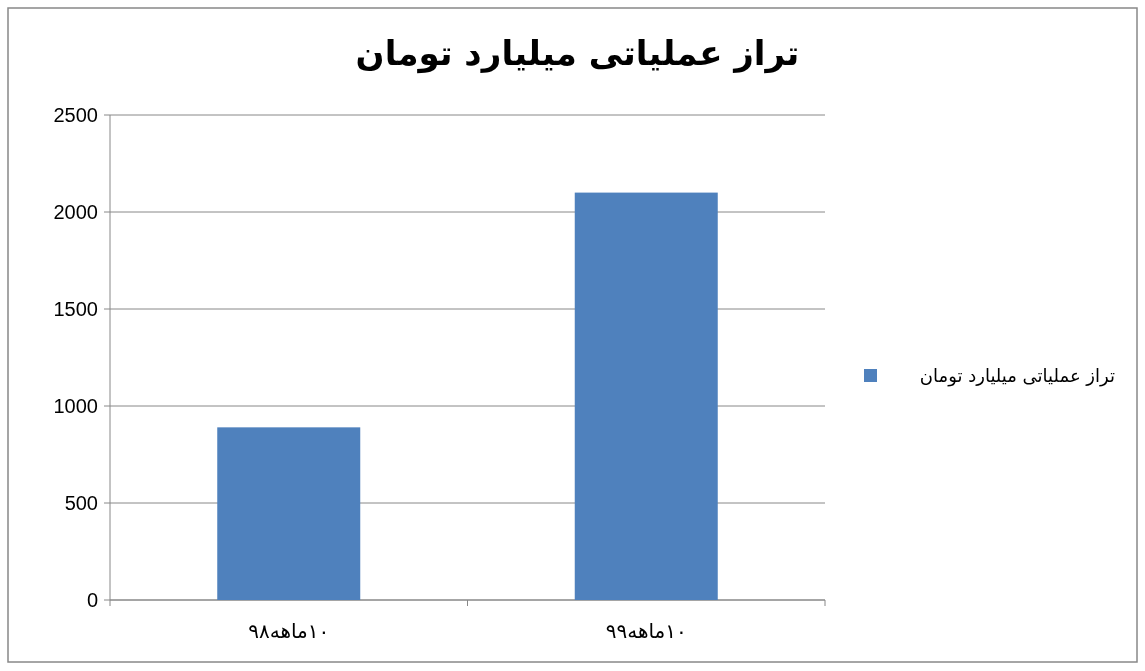 This screenshot has width=1145, height=671. What do you see at coordinates (75, 212) in the screenshot?
I see `y-tick-label: 2000` at bounding box center [75, 212].